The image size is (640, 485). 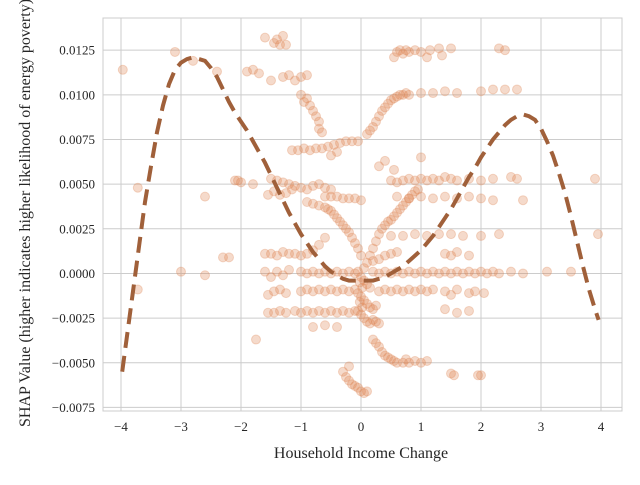 I want to click on y-tick-label: 0.0125, so click(x=77, y=50).